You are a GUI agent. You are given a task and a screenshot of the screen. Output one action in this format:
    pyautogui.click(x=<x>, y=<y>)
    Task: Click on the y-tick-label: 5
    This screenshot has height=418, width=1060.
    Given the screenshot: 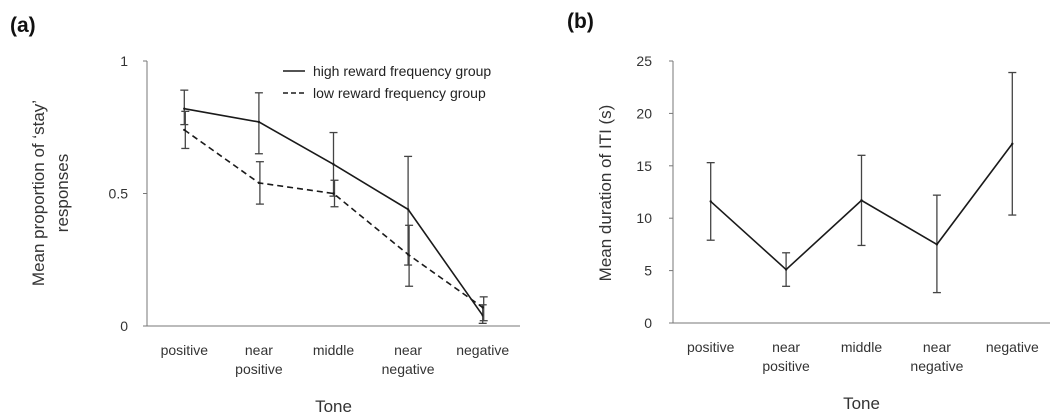 What is the action you would take?
    pyautogui.click(x=648, y=271)
    